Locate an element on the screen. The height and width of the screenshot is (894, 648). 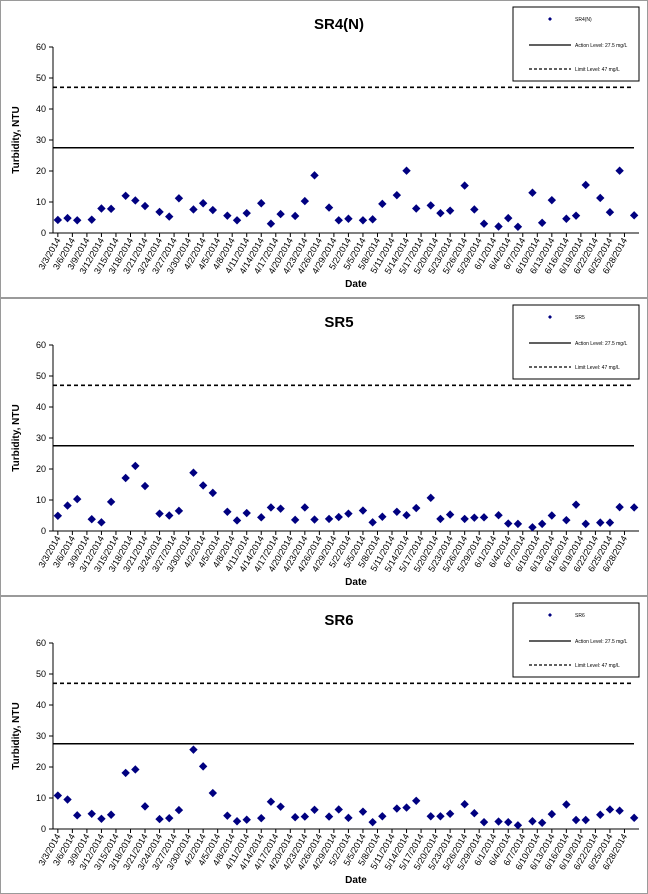
legend-label: SR6 is located at coordinates (580, 616).